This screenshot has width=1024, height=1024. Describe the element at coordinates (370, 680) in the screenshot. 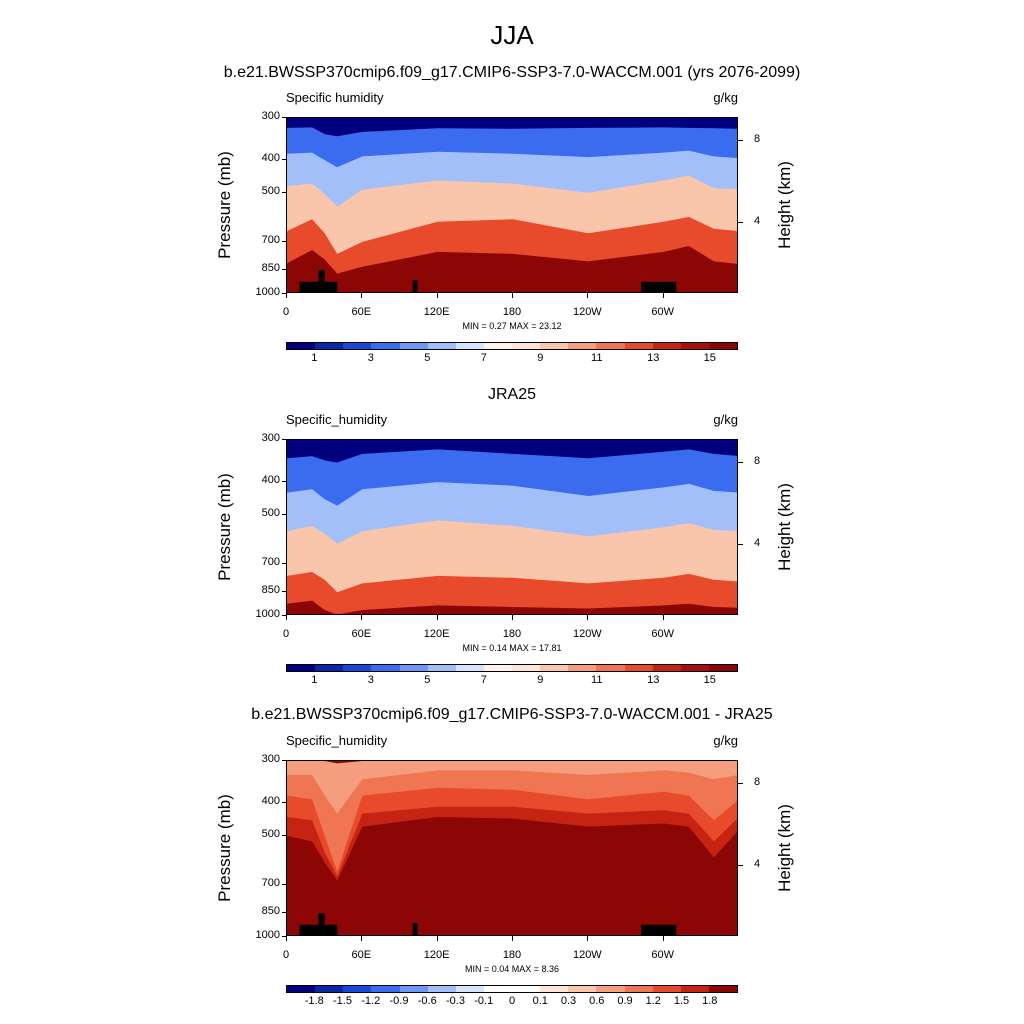

I see `colorbar-label: 3` at that location.